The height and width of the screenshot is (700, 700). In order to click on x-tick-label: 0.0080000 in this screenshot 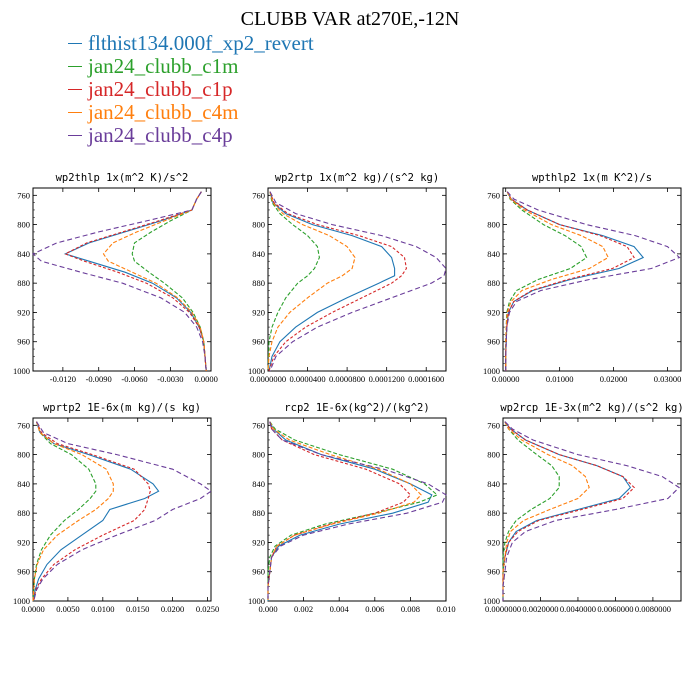, I will do `click(653, 609)`.